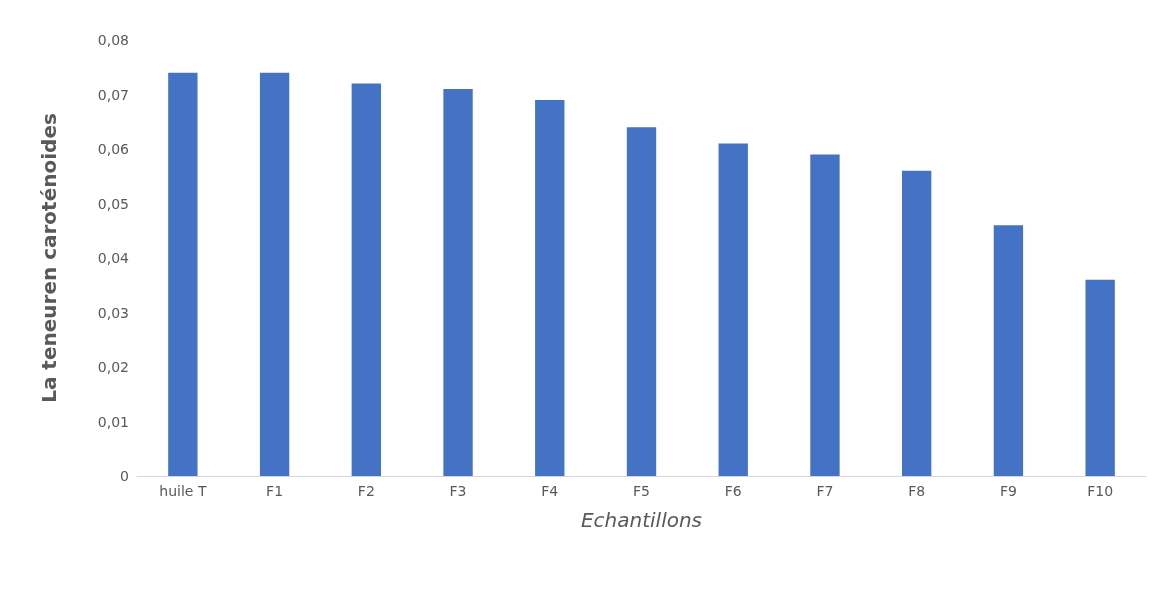  I want to click on y-tick-label: 0,01, so click(113, 421).